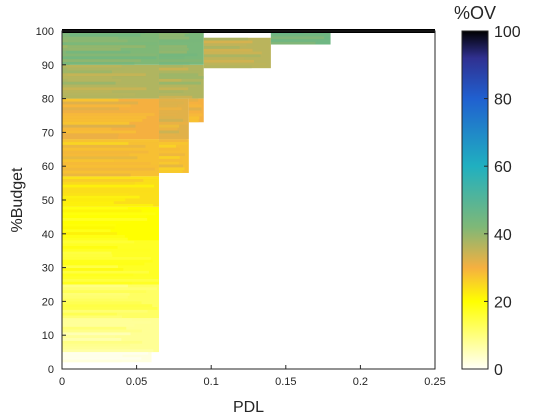  What do you see at coordinates (48, 302) in the screenshot?
I see `y-tick-label: 20` at bounding box center [48, 302].